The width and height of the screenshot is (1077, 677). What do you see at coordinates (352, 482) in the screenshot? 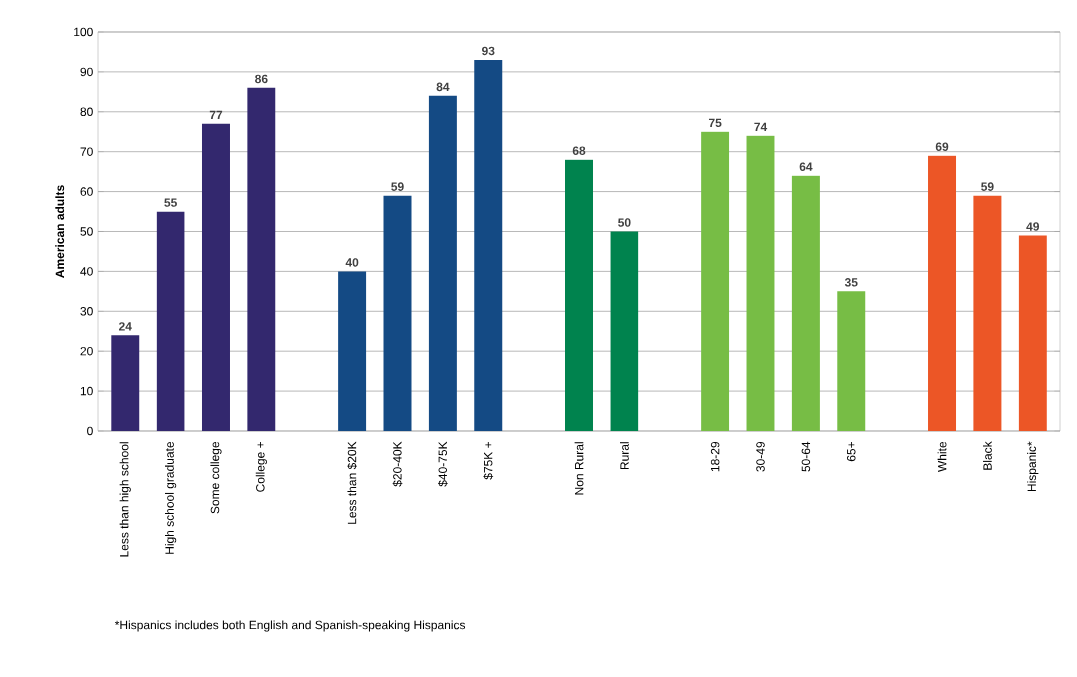
I see `x-tick-label: Less than $20K` at bounding box center [352, 482].